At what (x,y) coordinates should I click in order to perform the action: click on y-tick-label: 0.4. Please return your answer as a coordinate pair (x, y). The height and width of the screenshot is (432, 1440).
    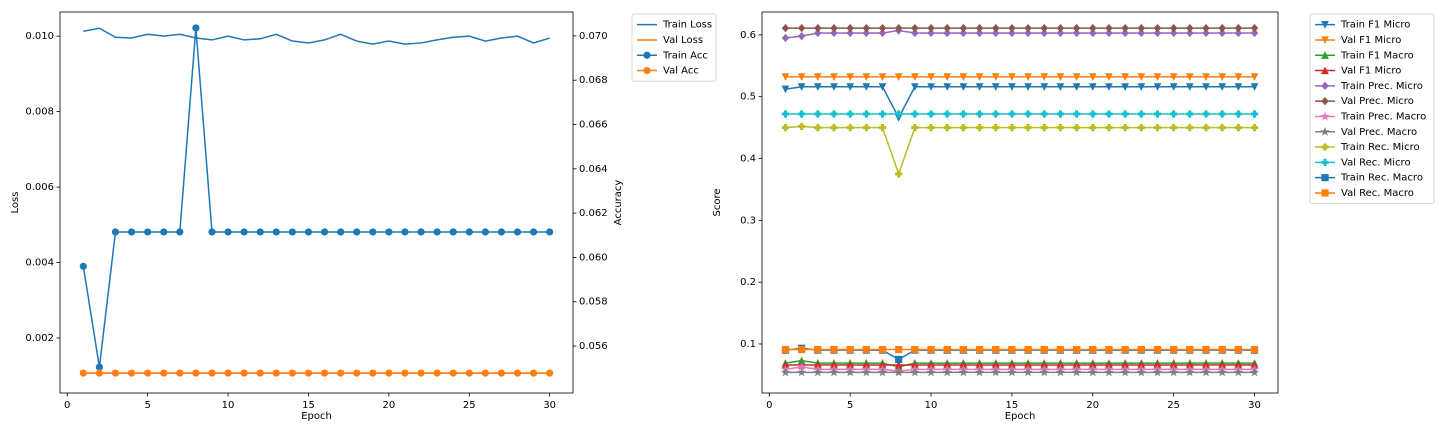
    Looking at the image, I should click on (748, 159).